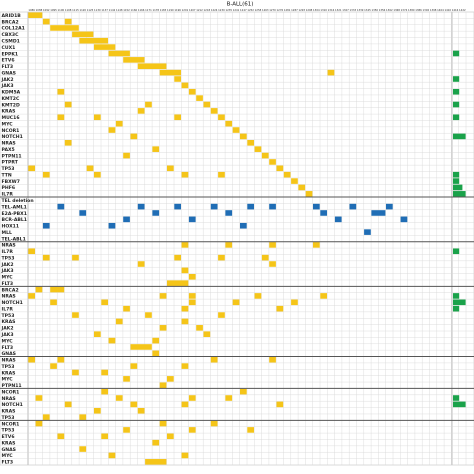  Describe the element at coordinates (338, 10) in the screenshot. I see `sample-label: 1321` at that location.